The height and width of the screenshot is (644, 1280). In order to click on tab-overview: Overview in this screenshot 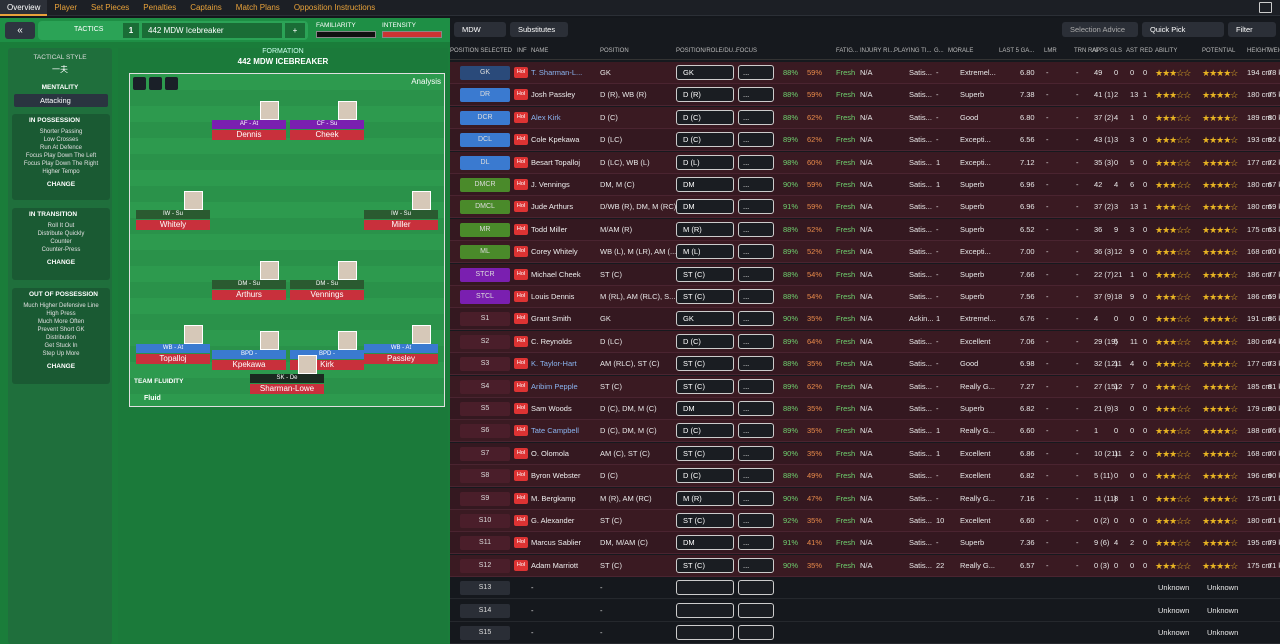, I will do `click(24, 8)`.